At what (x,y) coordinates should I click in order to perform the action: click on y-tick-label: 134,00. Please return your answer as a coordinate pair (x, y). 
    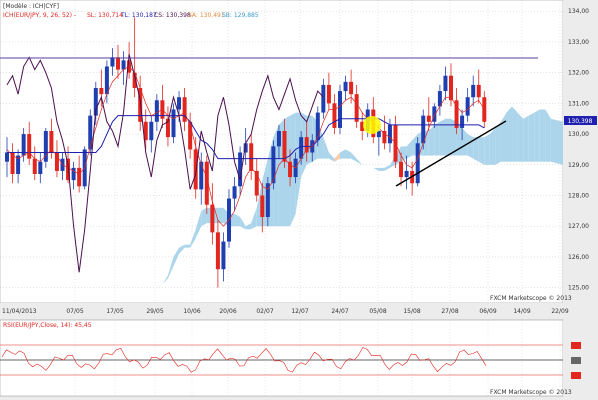
    Looking at the image, I should click on (578, 11).